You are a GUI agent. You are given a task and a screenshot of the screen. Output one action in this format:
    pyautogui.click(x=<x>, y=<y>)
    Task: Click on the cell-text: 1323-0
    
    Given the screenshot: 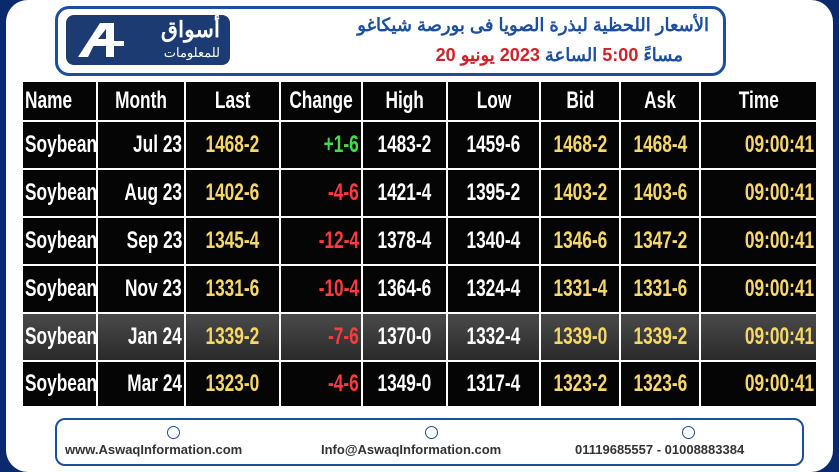 What is the action you would take?
    pyautogui.click(x=232, y=383)
    